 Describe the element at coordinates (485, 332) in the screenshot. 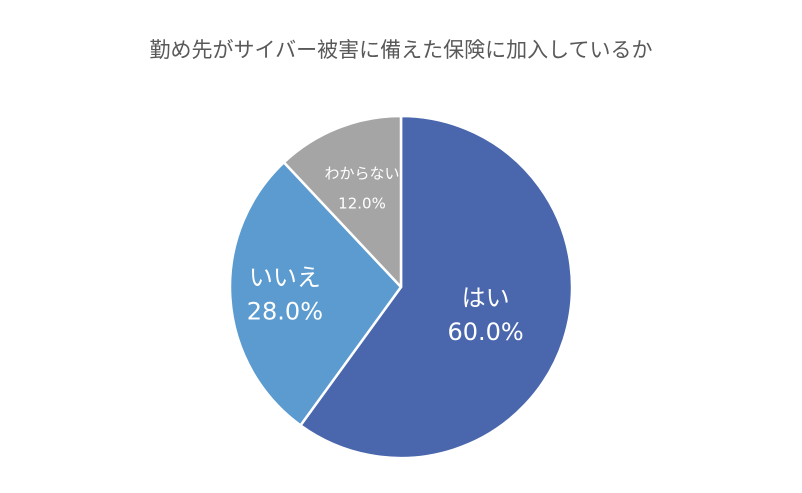

I see `slice-value-label-1: 60.0%` at that location.